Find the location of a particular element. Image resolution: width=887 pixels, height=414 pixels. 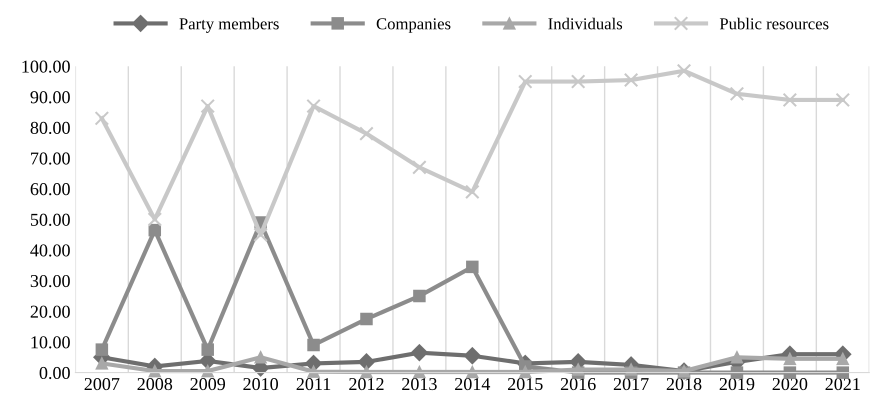

x-tick-label: 2007 is located at coordinates (102, 384).